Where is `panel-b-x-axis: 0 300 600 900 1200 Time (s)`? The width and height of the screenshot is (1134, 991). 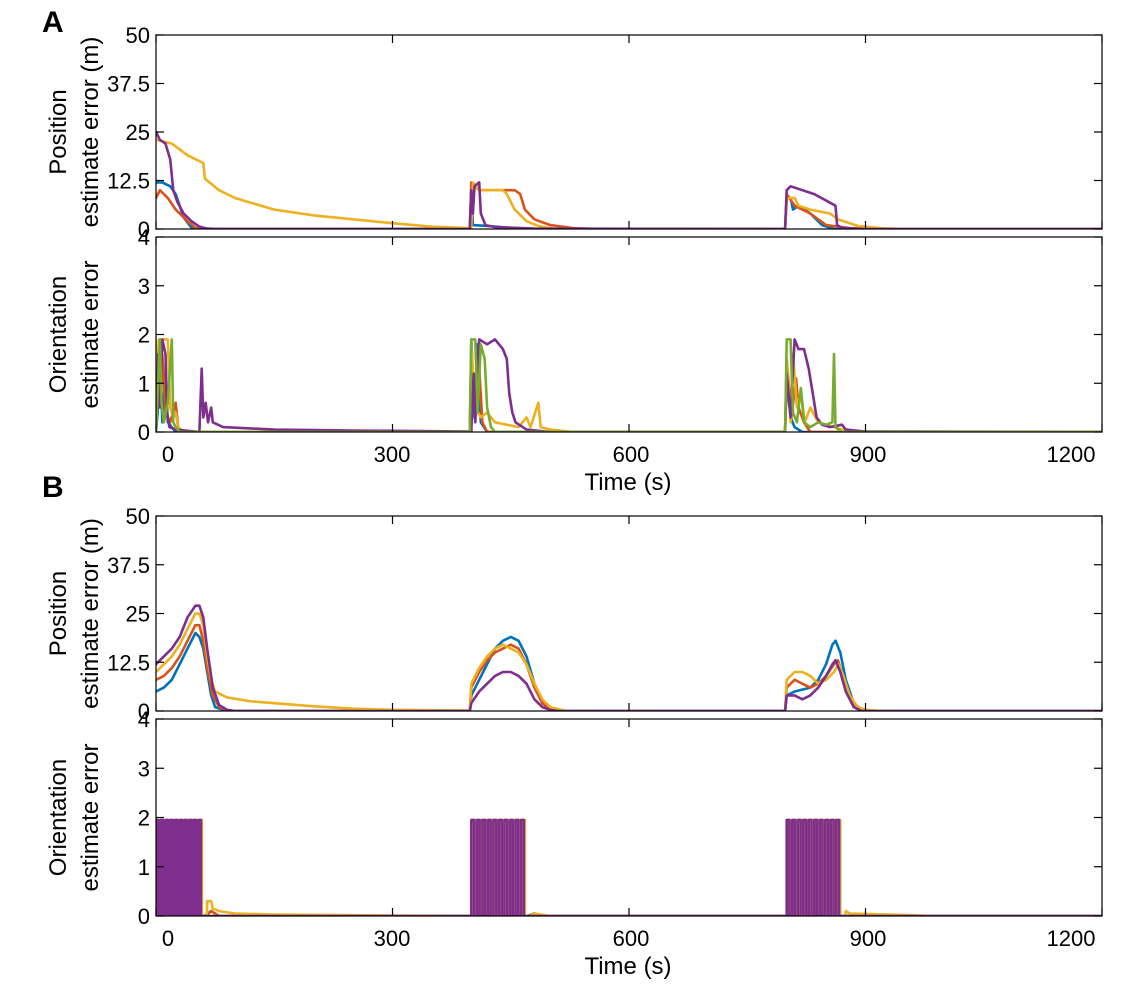 panel-b-x-axis: 0 300 600 900 1200 Time (s) is located at coordinates (629, 953).